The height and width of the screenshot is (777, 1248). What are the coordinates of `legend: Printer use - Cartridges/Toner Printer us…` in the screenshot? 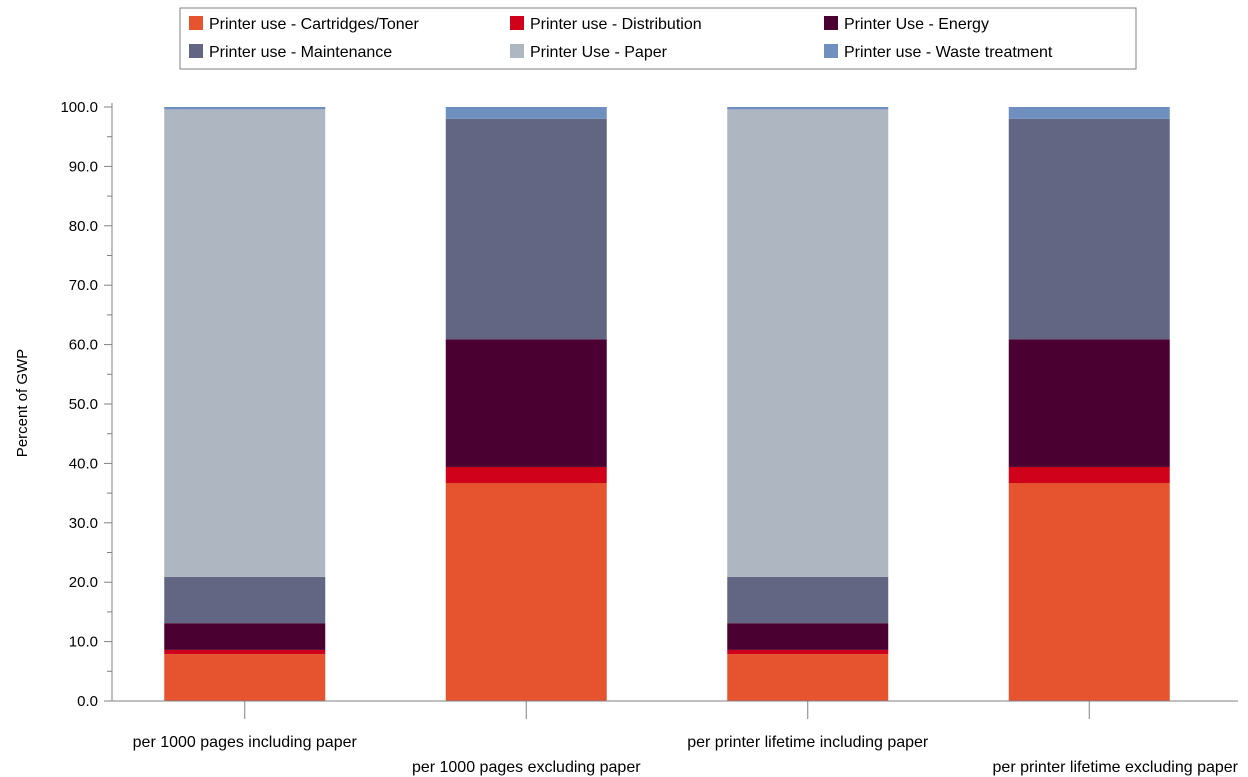 It's located at (658, 38).